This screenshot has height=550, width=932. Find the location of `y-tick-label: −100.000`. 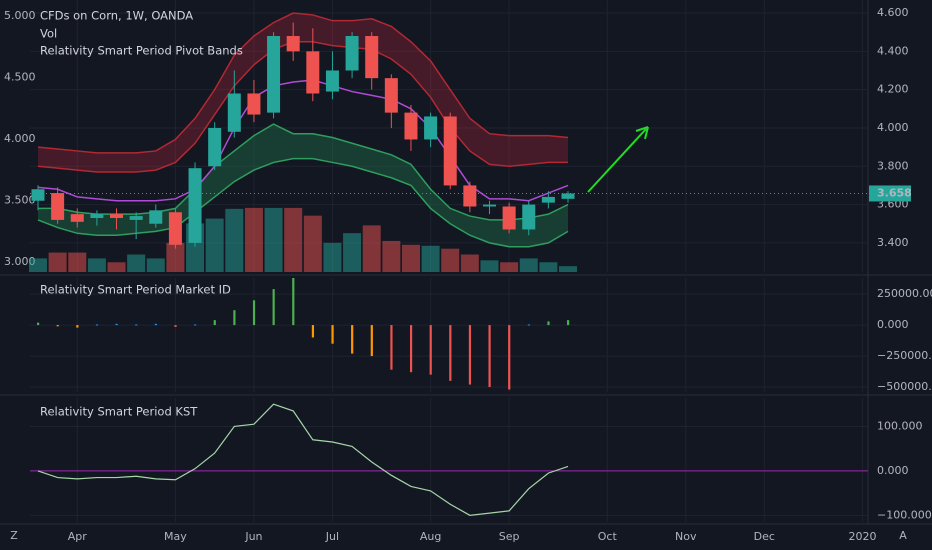

y-tick-label: −100.000 is located at coordinates (904, 514).